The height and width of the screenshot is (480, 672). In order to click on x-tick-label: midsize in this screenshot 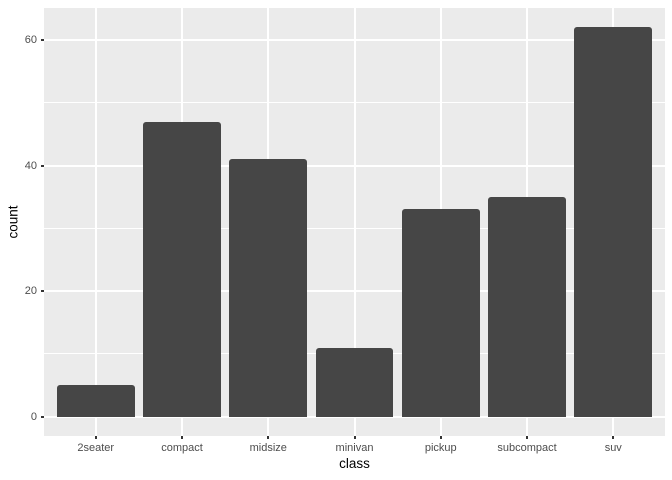, I will do `click(268, 448)`.